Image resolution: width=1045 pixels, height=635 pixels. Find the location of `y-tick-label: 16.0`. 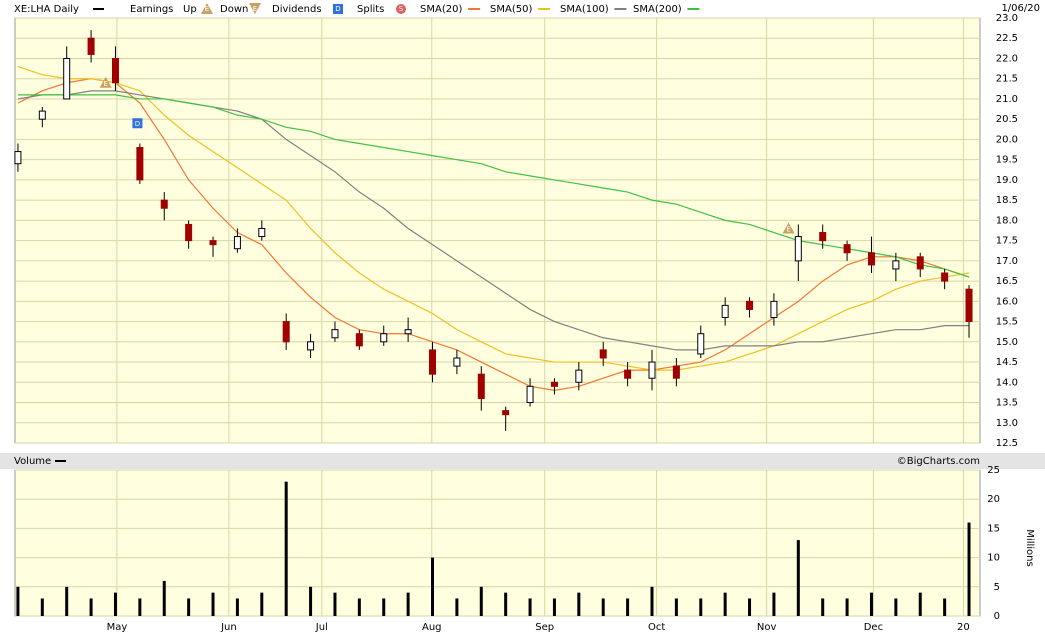

y-tick-label: 16.0 is located at coordinates (1007, 301).